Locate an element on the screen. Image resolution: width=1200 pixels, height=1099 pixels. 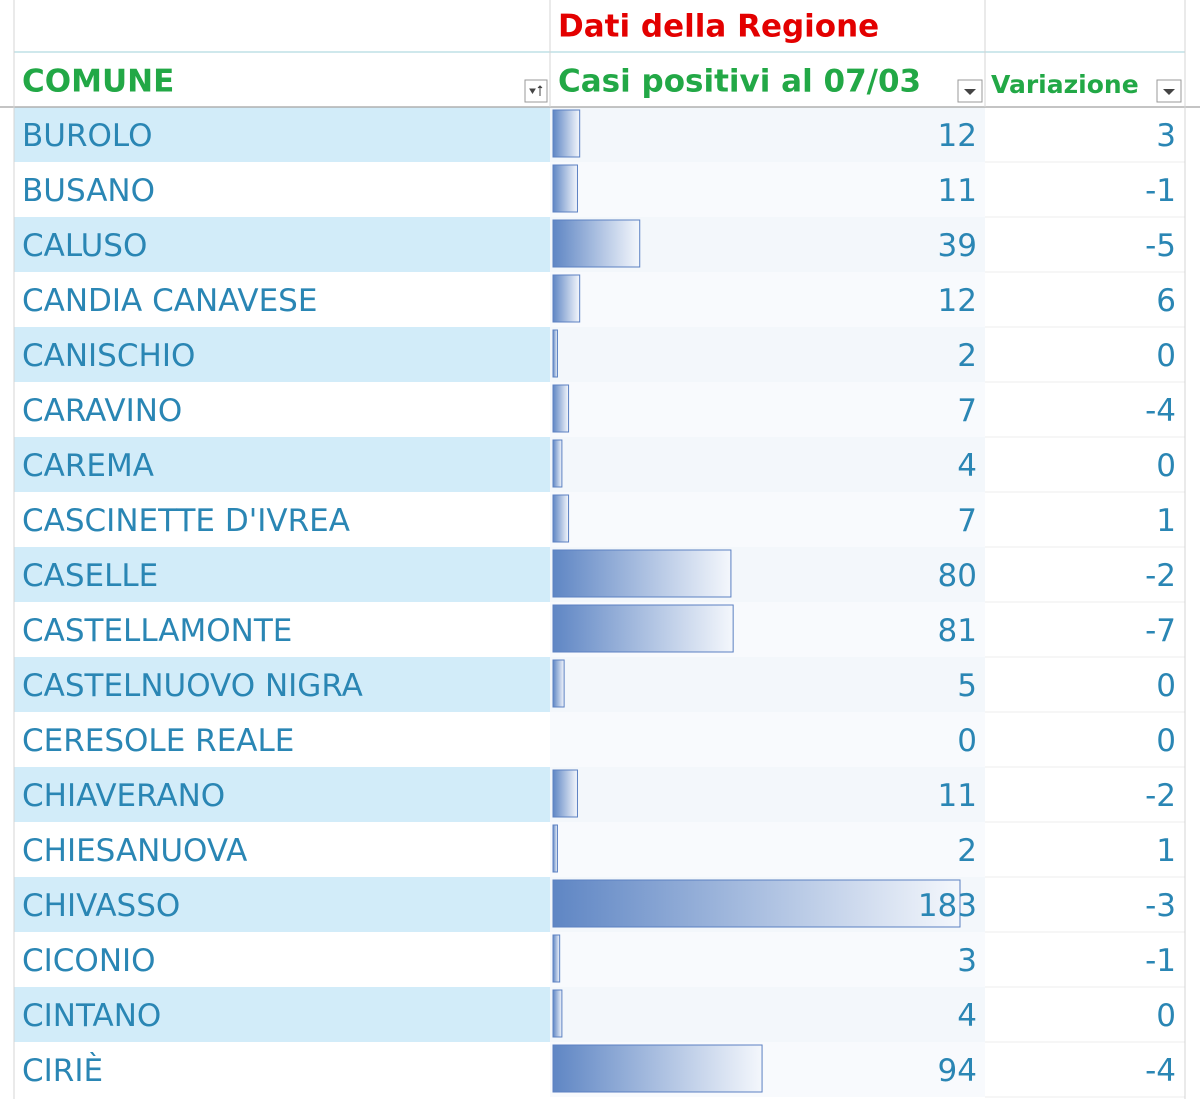
cases-value: 94 is located at coordinates (957, 1071).